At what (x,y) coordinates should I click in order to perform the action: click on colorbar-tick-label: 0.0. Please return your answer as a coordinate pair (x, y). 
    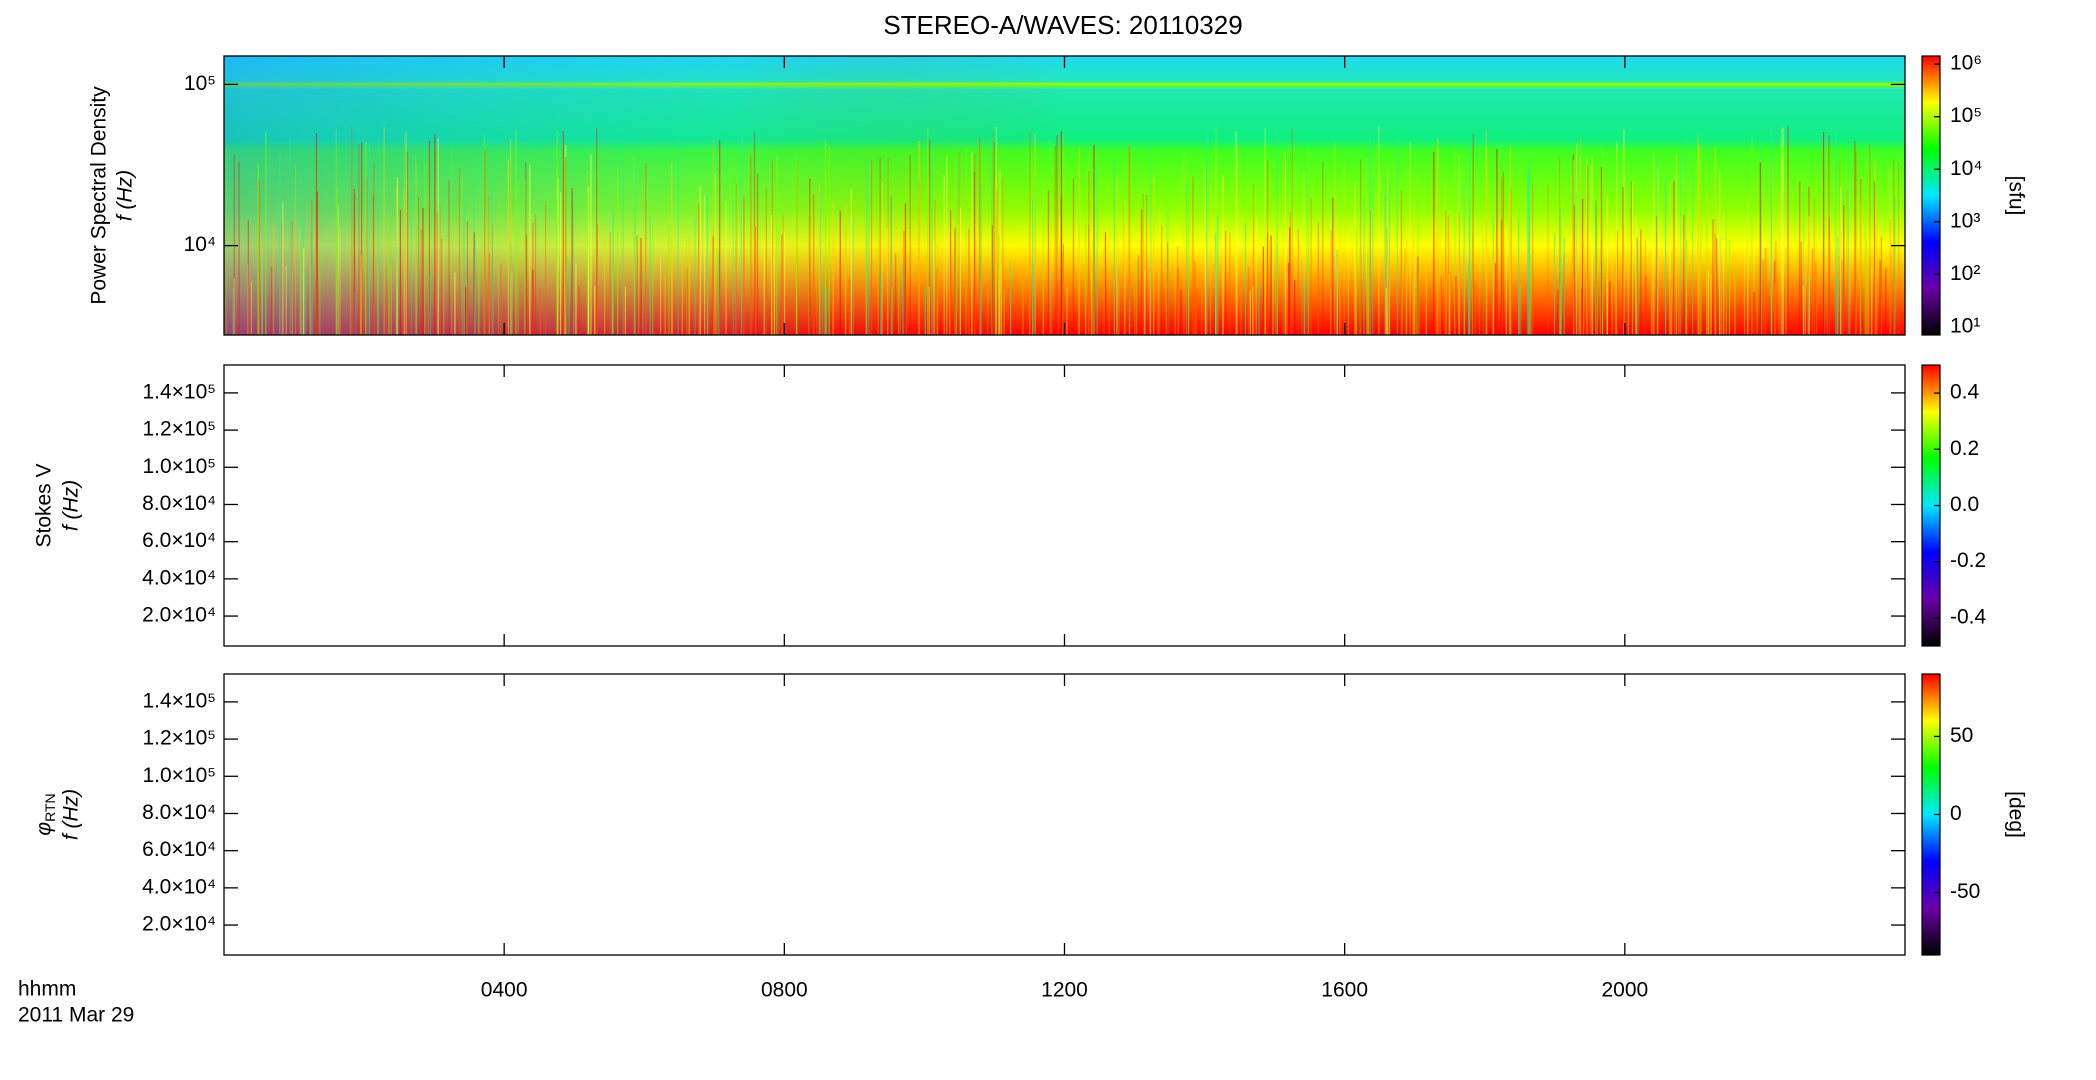
    Looking at the image, I should click on (1964, 504).